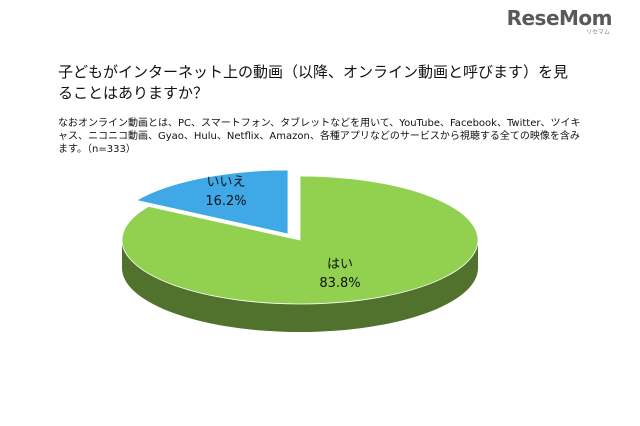 The width and height of the screenshot is (640, 426). I want to click on resemom-logo: ReseMom リセマム, so click(559, 21).